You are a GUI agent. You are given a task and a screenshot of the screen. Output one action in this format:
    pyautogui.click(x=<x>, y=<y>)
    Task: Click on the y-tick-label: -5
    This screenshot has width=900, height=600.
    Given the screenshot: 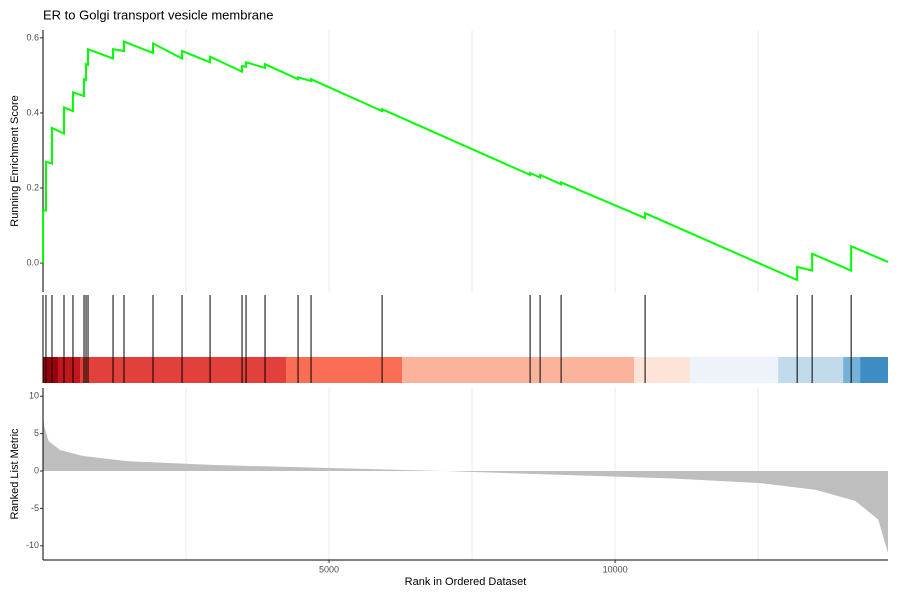 What is the action you would take?
    pyautogui.click(x=35, y=508)
    